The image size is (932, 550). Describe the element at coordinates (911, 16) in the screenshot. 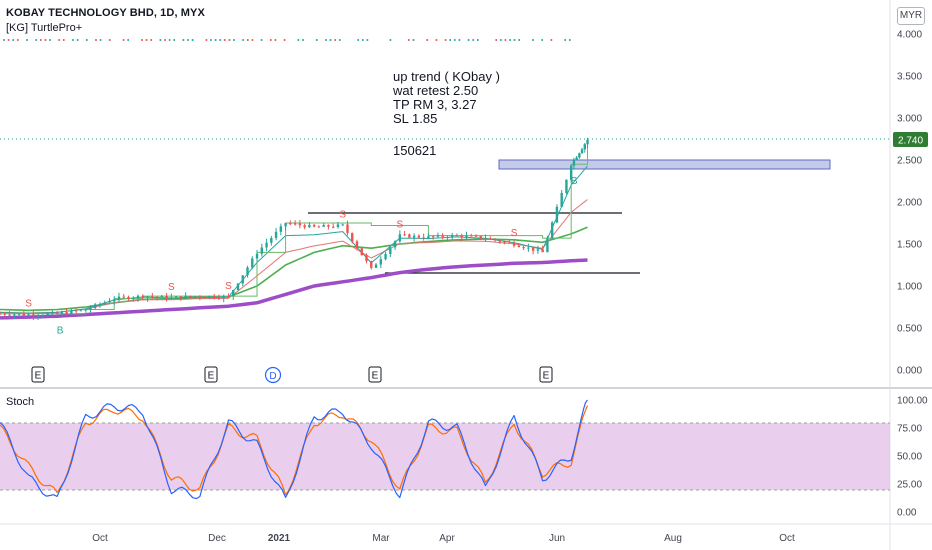

I see `currency-badge: MYR` at that location.